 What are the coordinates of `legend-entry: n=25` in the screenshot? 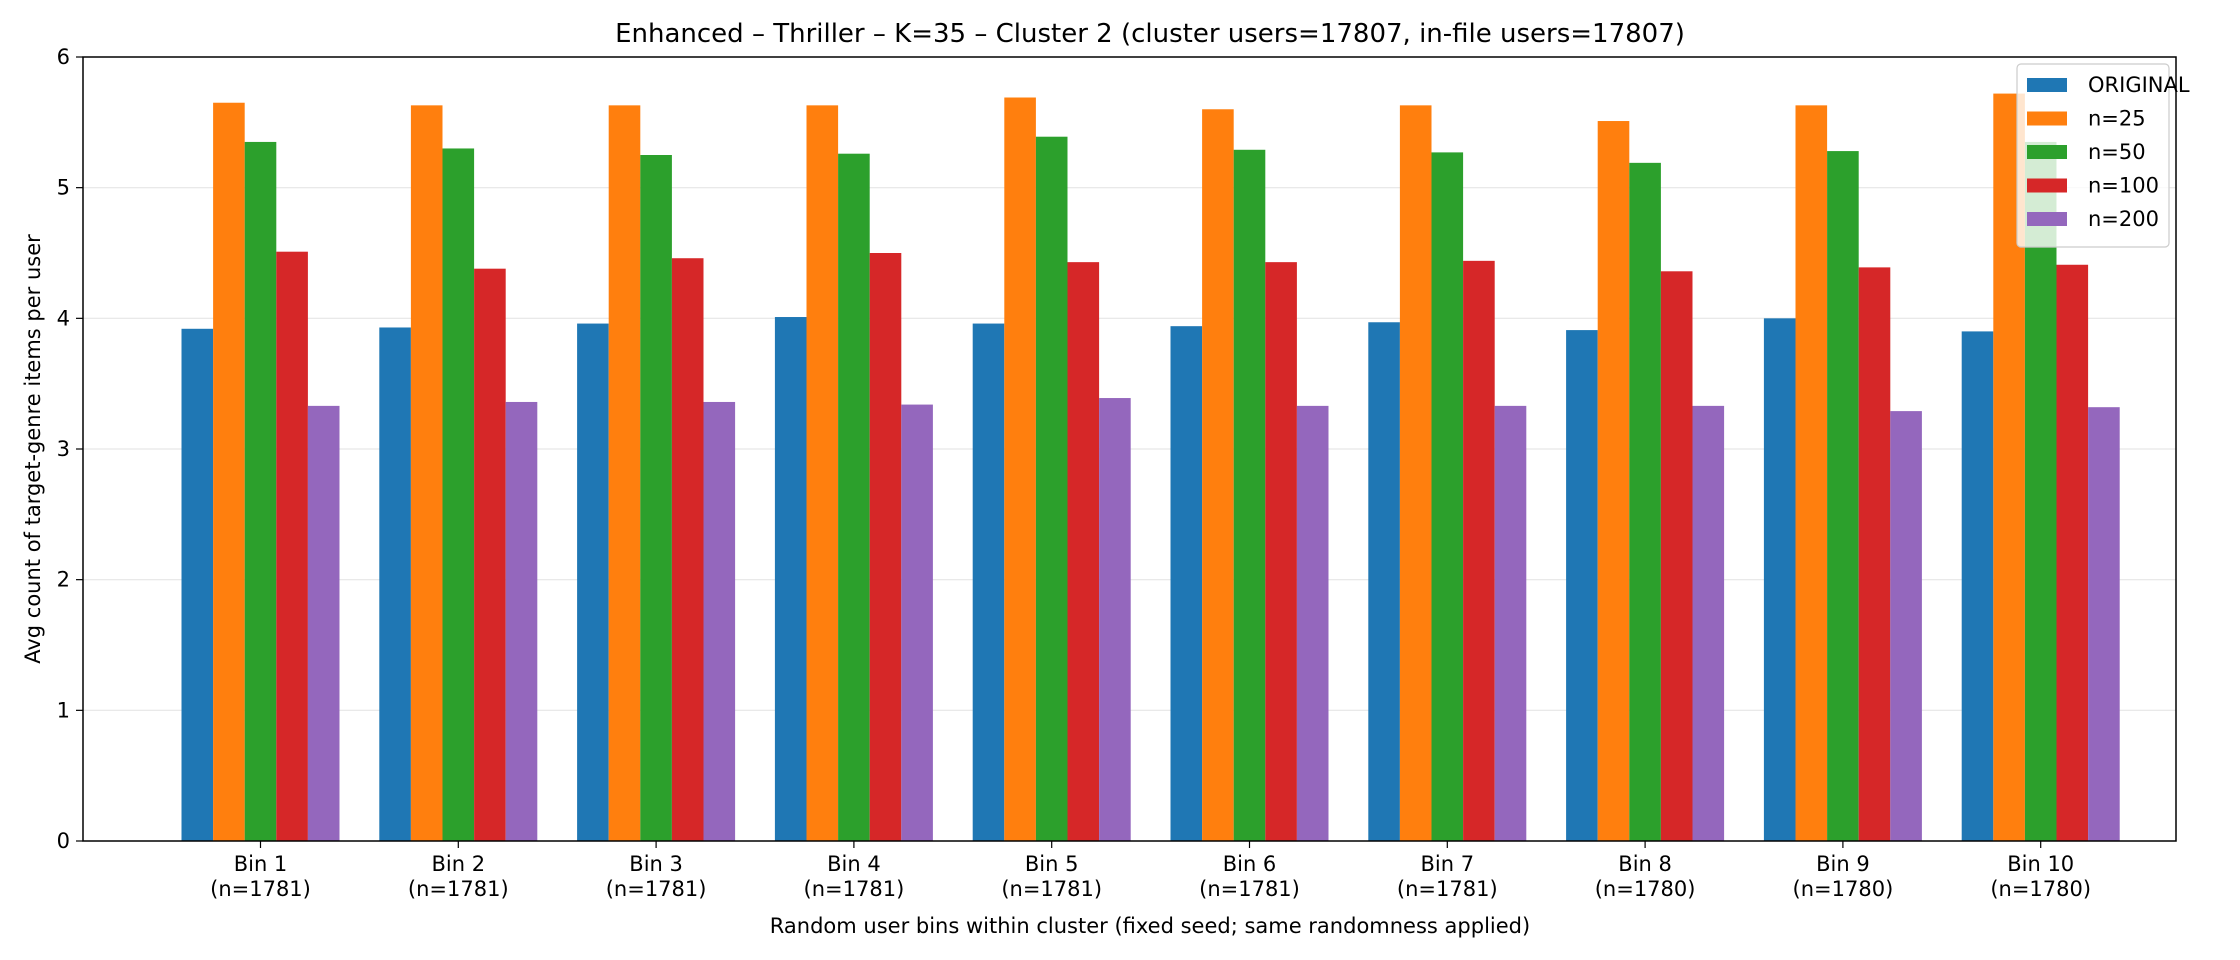 It's located at (2117, 119).